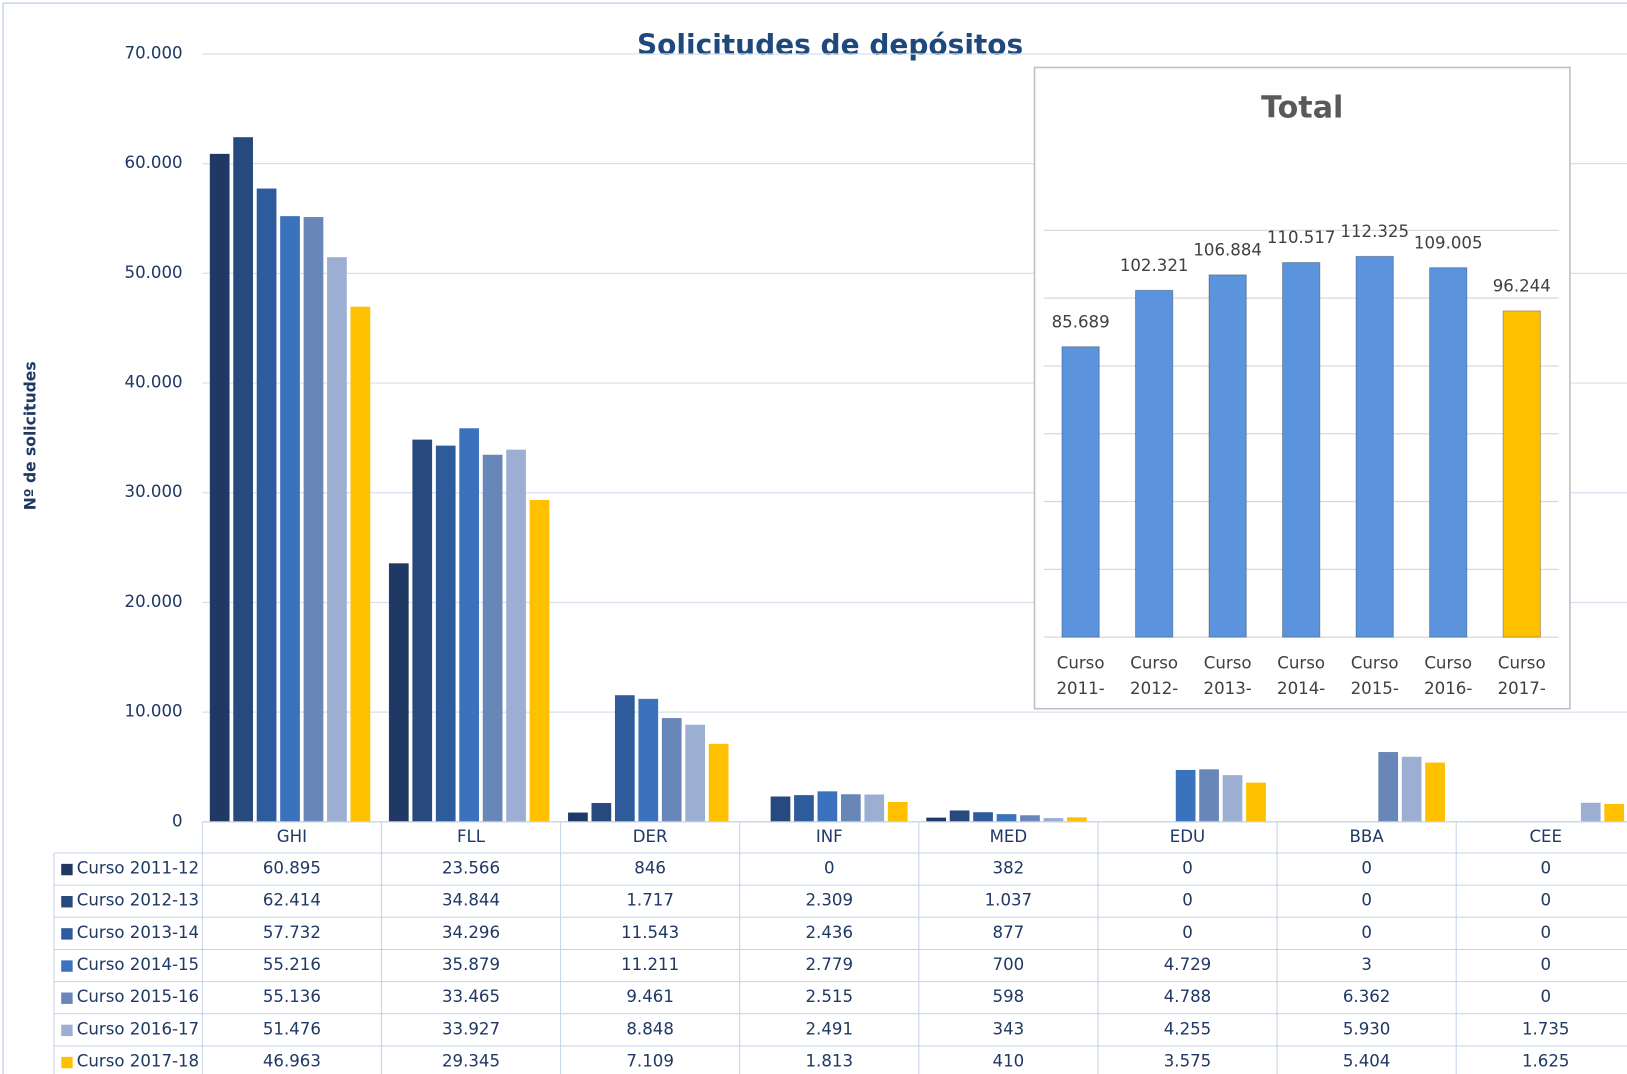 The image size is (1627, 1074). I want to click on x-tick-label: Curso 2017-18, so click(1521, 679).